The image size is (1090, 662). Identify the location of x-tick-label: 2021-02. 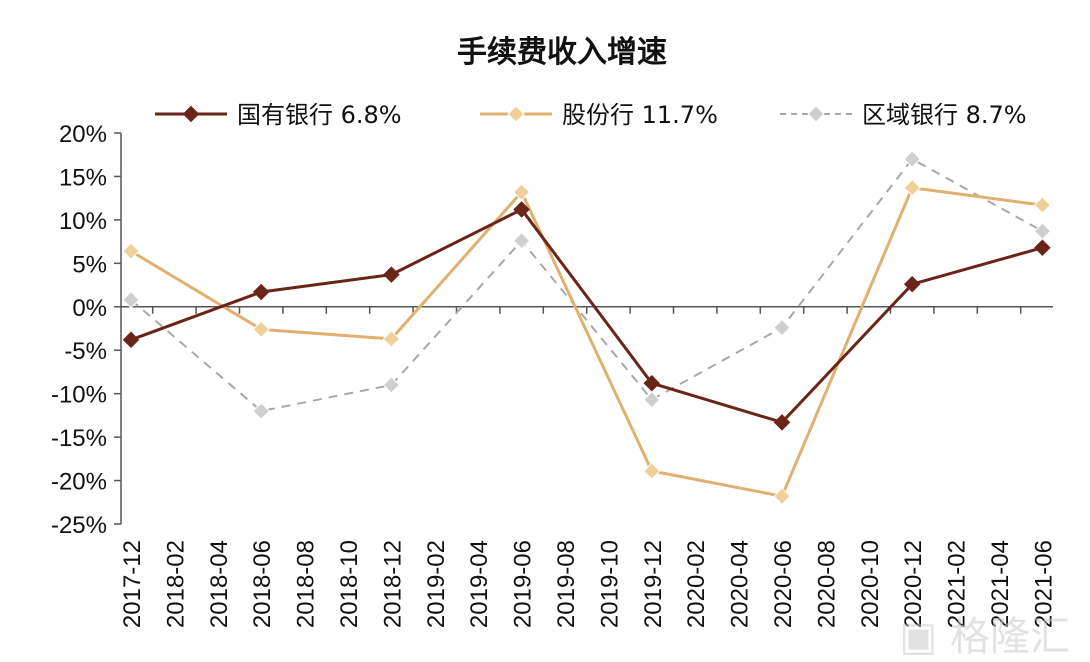
(957, 584).